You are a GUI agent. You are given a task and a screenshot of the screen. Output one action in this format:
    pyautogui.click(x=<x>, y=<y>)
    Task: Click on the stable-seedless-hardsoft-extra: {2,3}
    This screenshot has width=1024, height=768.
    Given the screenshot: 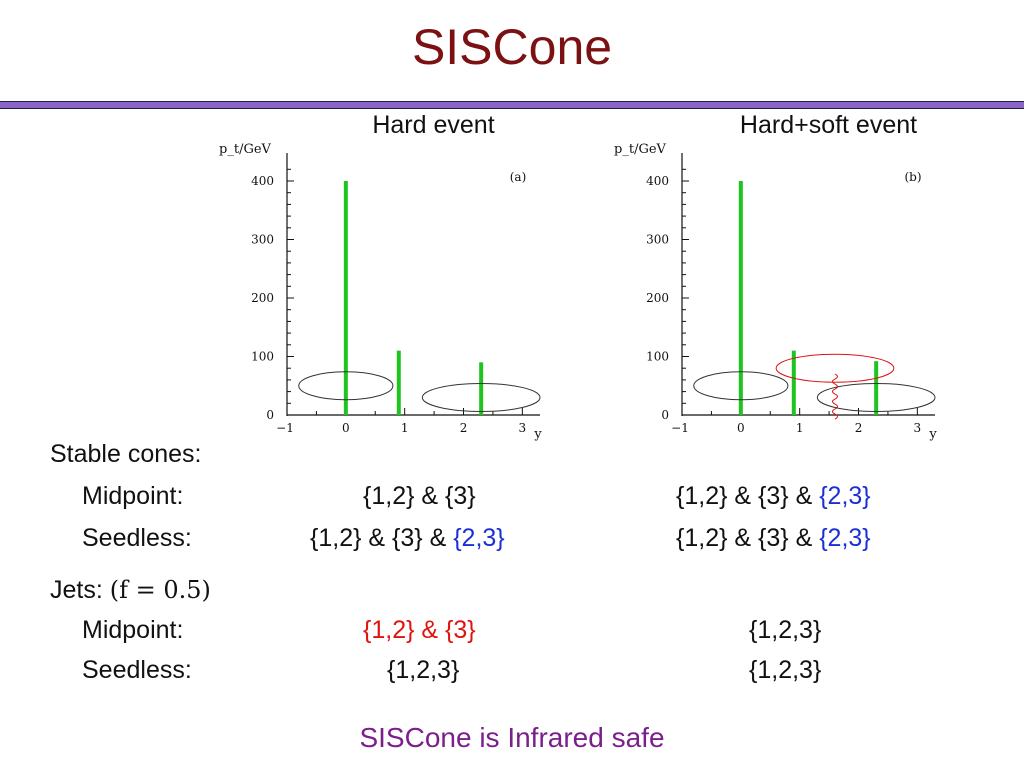 What is the action you would take?
    pyautogui.click(x=845, y=538)
    